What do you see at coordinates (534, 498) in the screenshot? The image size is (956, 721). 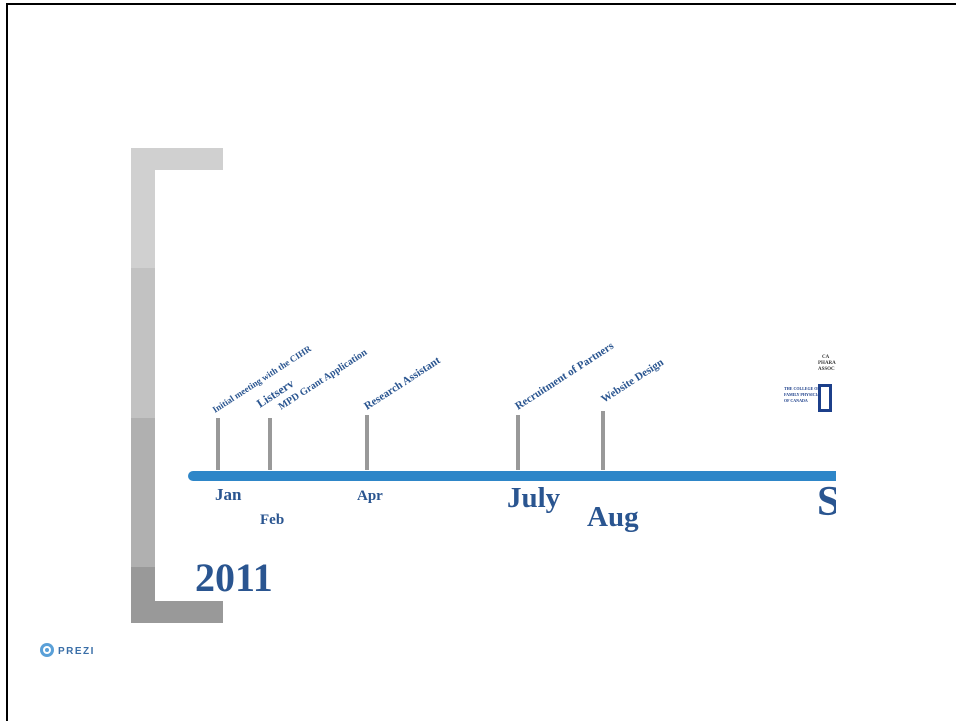 I see `month-label: July` at bounding box center [534, 498].